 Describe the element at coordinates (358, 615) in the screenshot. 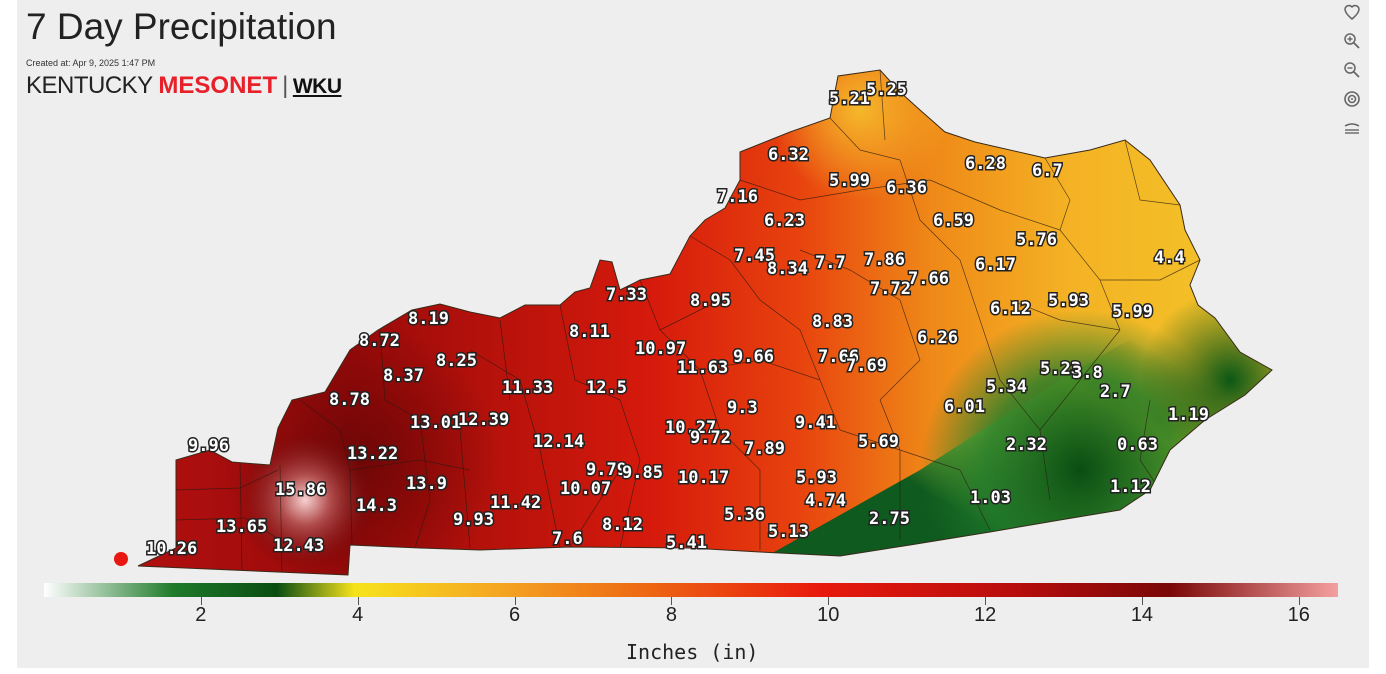

I see `legend-tick-label: 4` at that location.